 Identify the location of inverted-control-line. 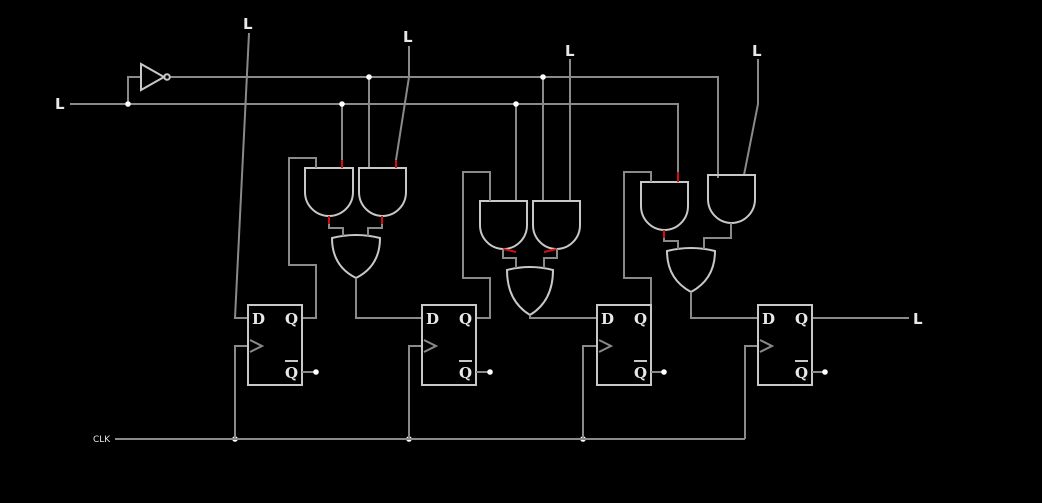
(444, 127).